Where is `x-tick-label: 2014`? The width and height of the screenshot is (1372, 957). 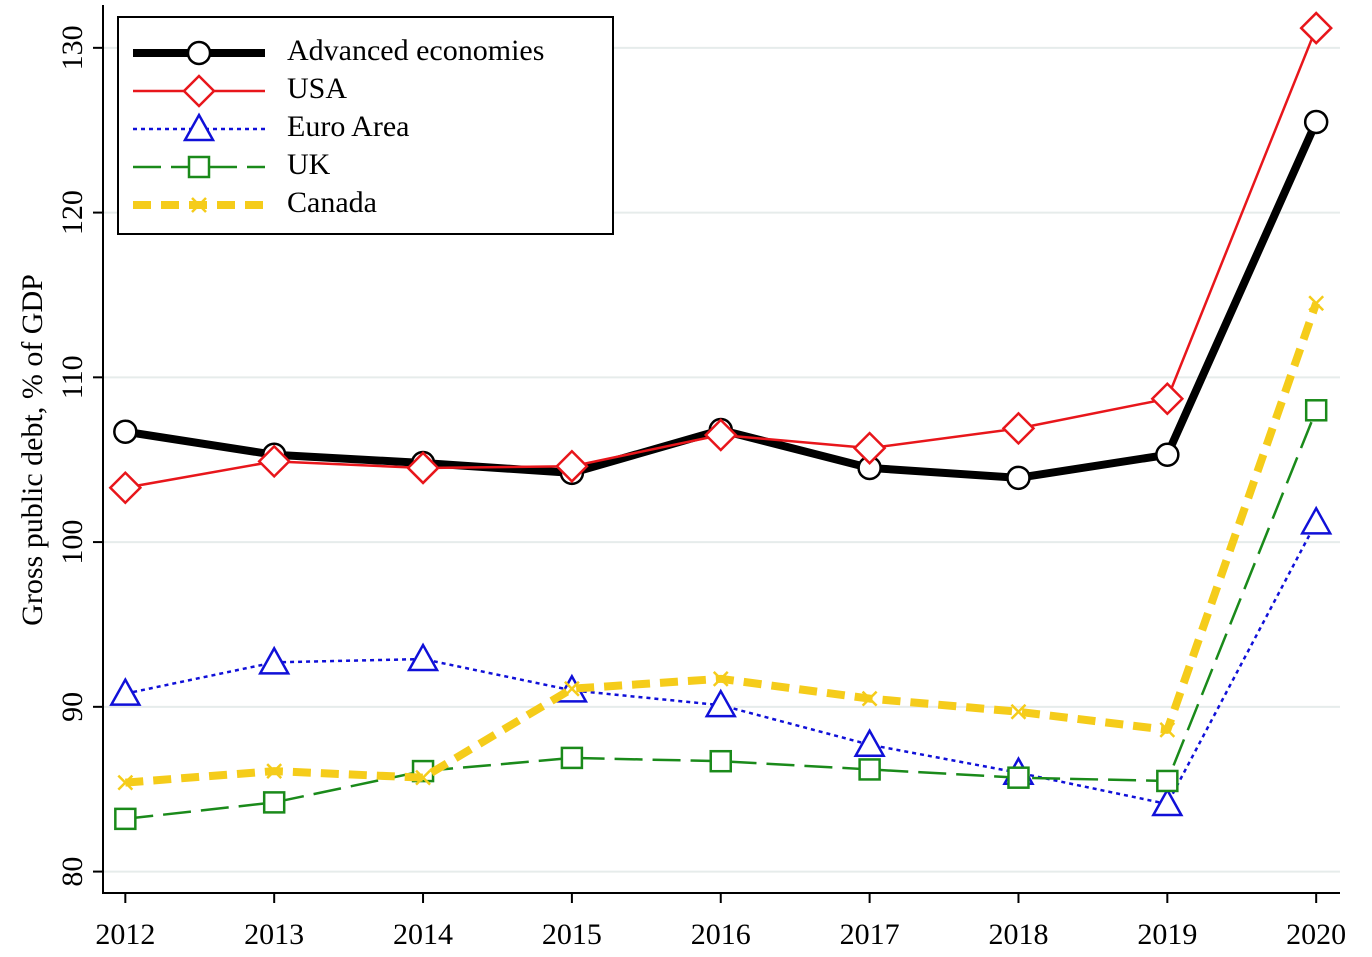 x-tick-label: 2014 is located at coordinates (423, 934).